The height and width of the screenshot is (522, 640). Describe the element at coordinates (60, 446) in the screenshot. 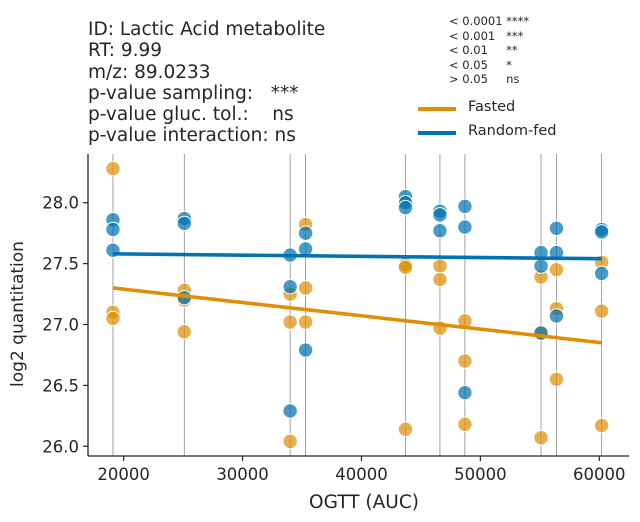

I see `y-tick-label: 26.0` at that location.